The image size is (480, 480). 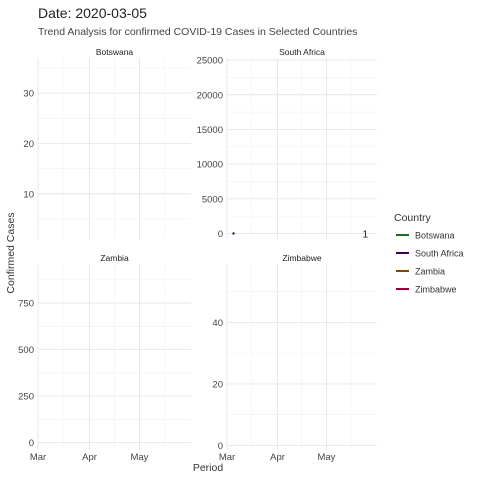 What do you see at coordinates (366, 234) in the screenshot?
I see `data-label: 1` at bounding box center [366, 234].